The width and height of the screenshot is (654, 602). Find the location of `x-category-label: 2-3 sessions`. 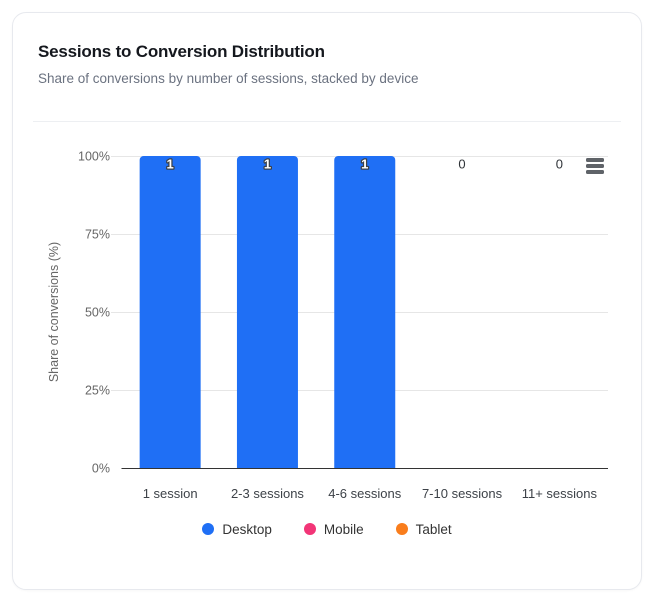

x-category-label: 2-3 sessions is located at coordinates (267, 493).